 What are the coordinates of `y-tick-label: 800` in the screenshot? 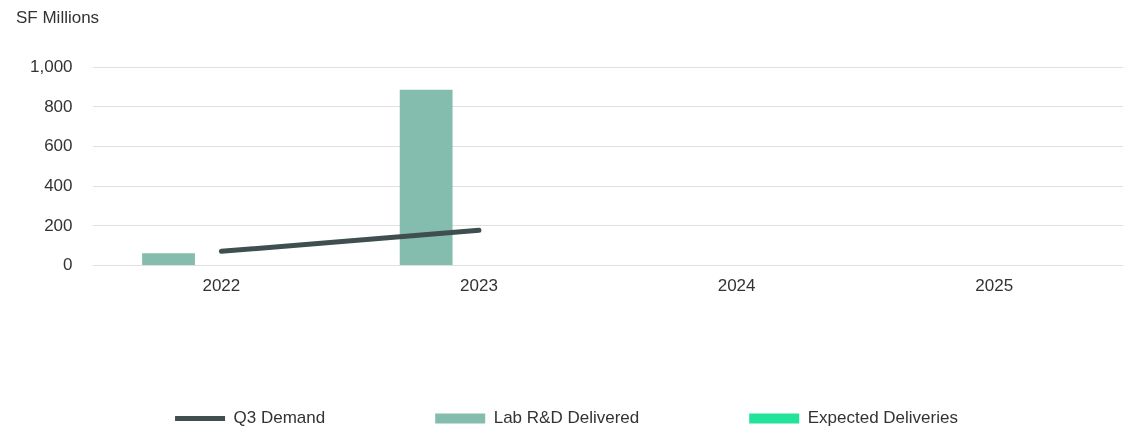 It's located at (58, 106).